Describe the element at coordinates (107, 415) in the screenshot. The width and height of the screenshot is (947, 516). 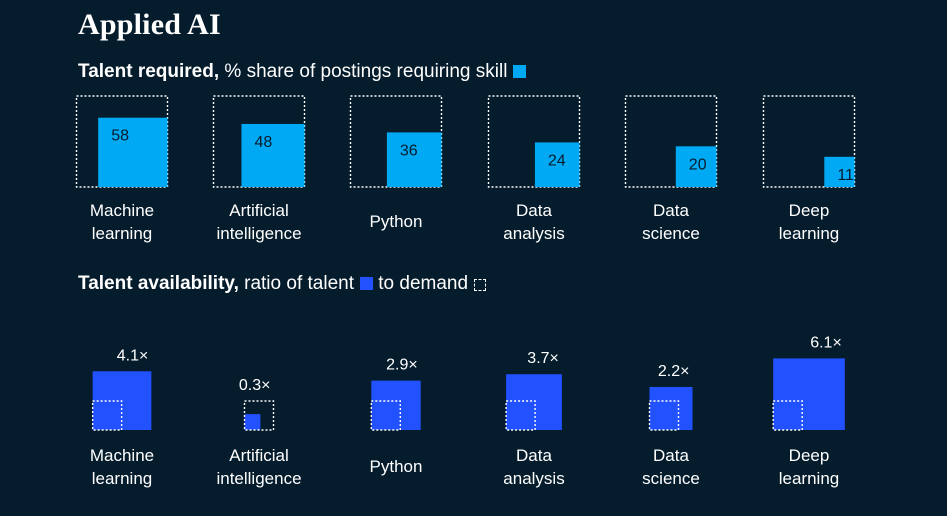
I see `availability-demand-machine-learning` at that location.